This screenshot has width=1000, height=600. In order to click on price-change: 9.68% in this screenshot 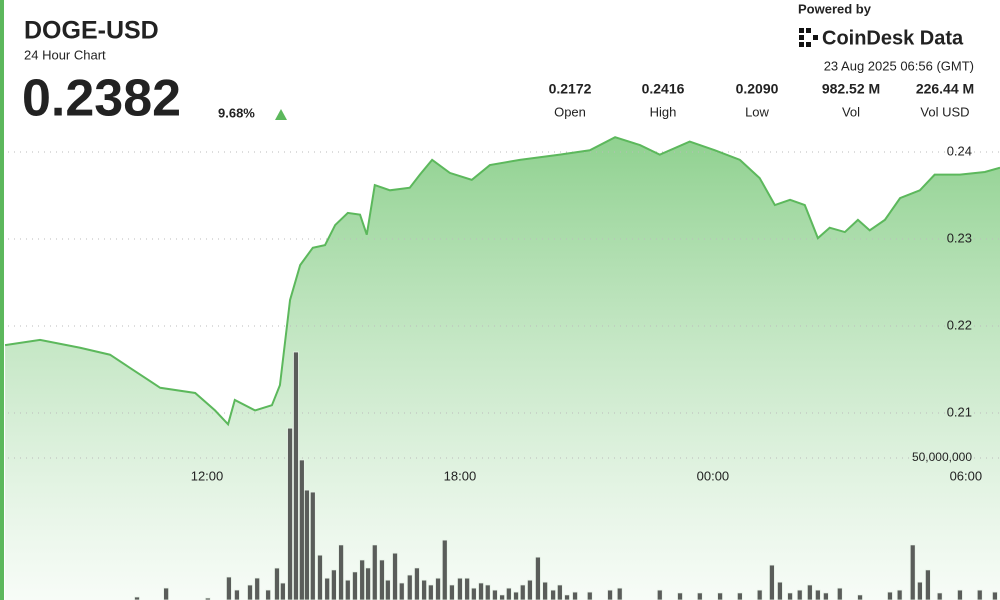, I will do `click(236, 112)`.